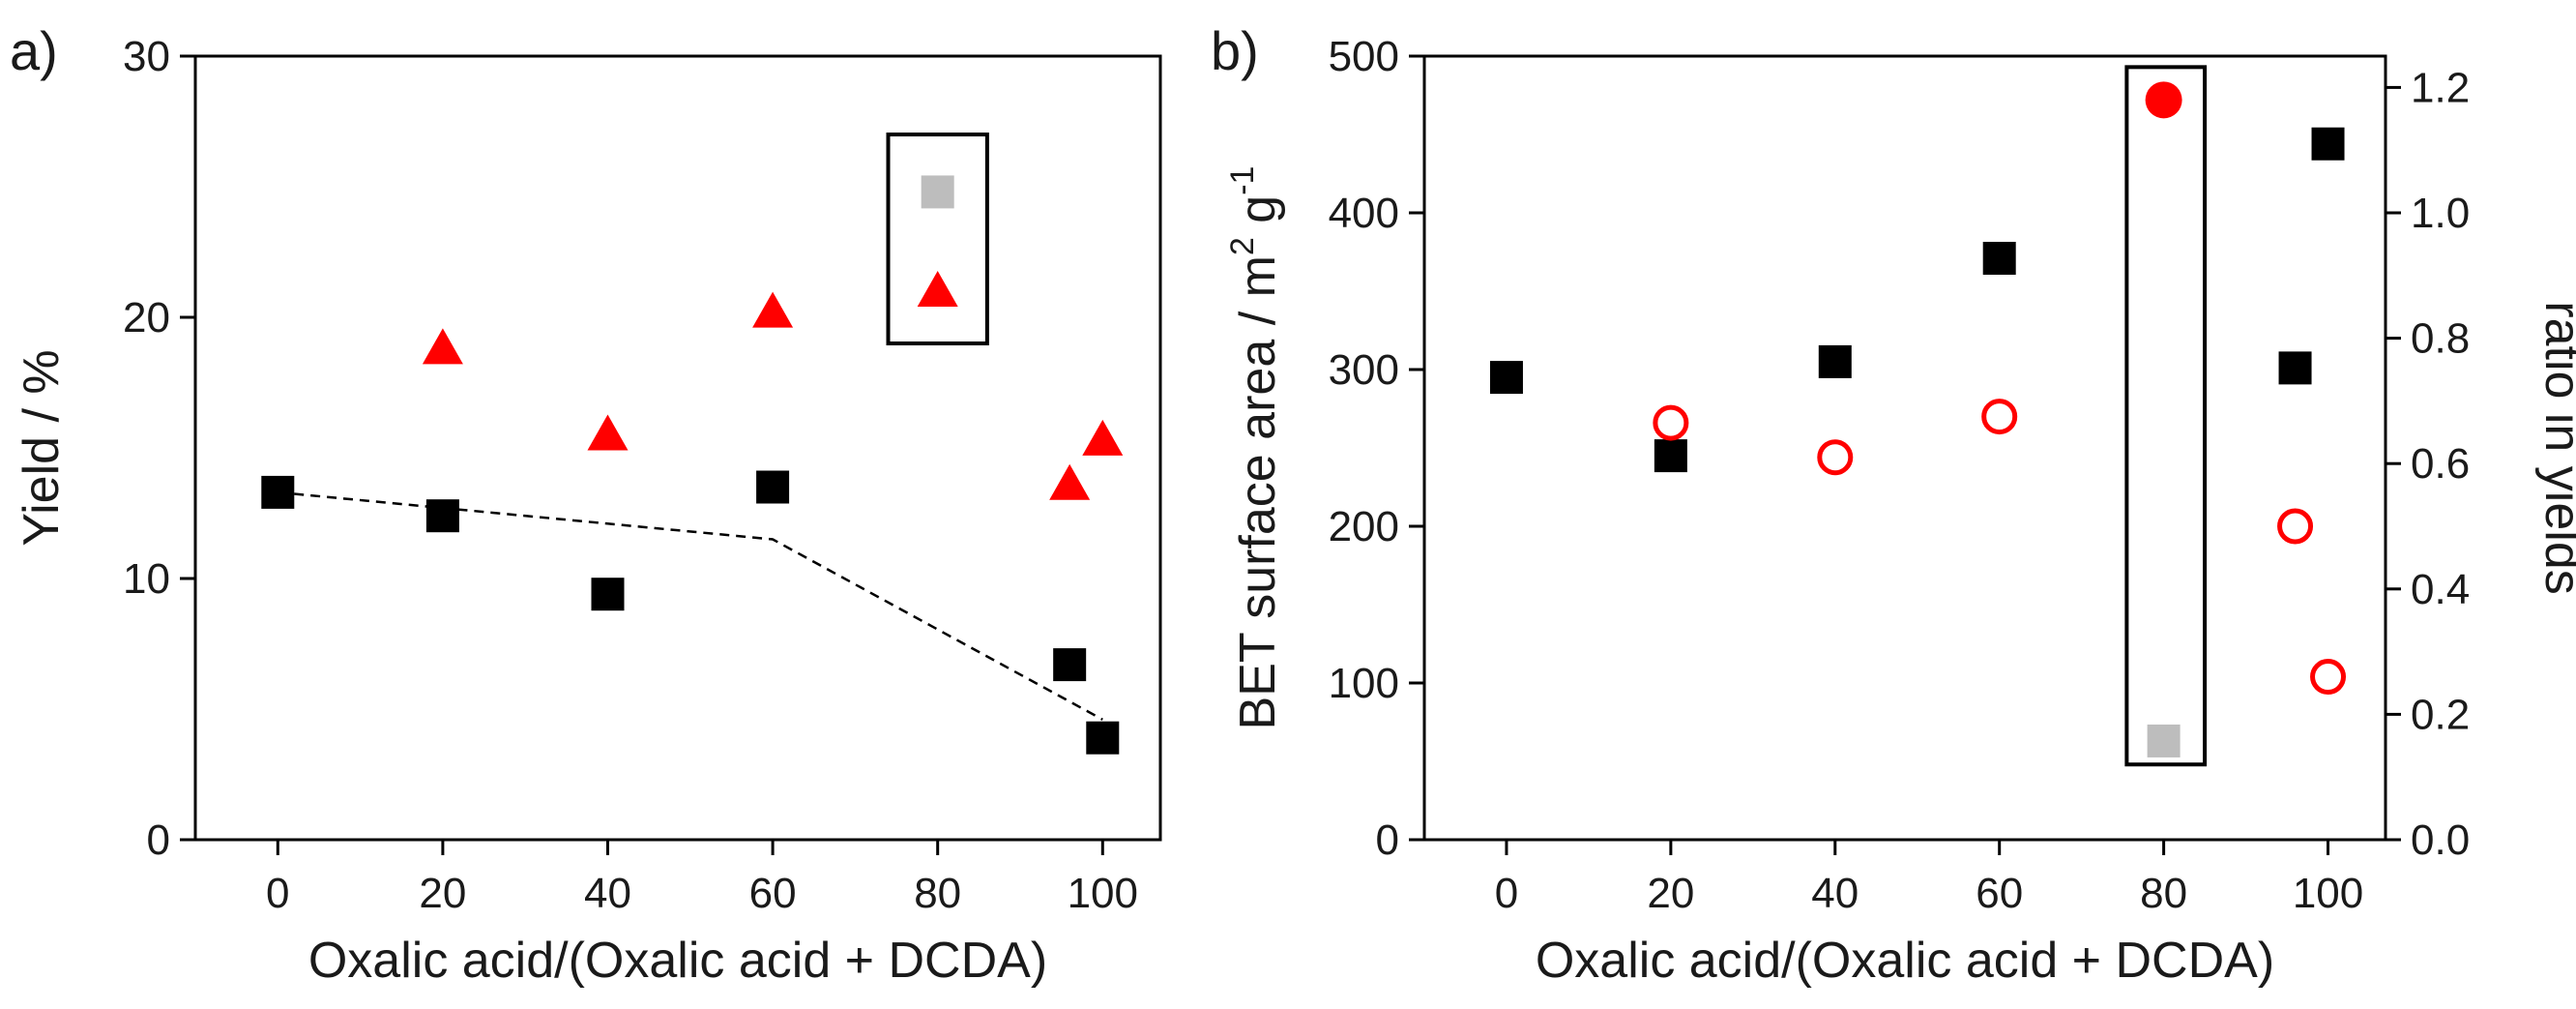 This screenshot has width=2576, height=1009. I want to click on panel-b-x-axis: 0 20 40 60 80 100, so click(1929, 878).